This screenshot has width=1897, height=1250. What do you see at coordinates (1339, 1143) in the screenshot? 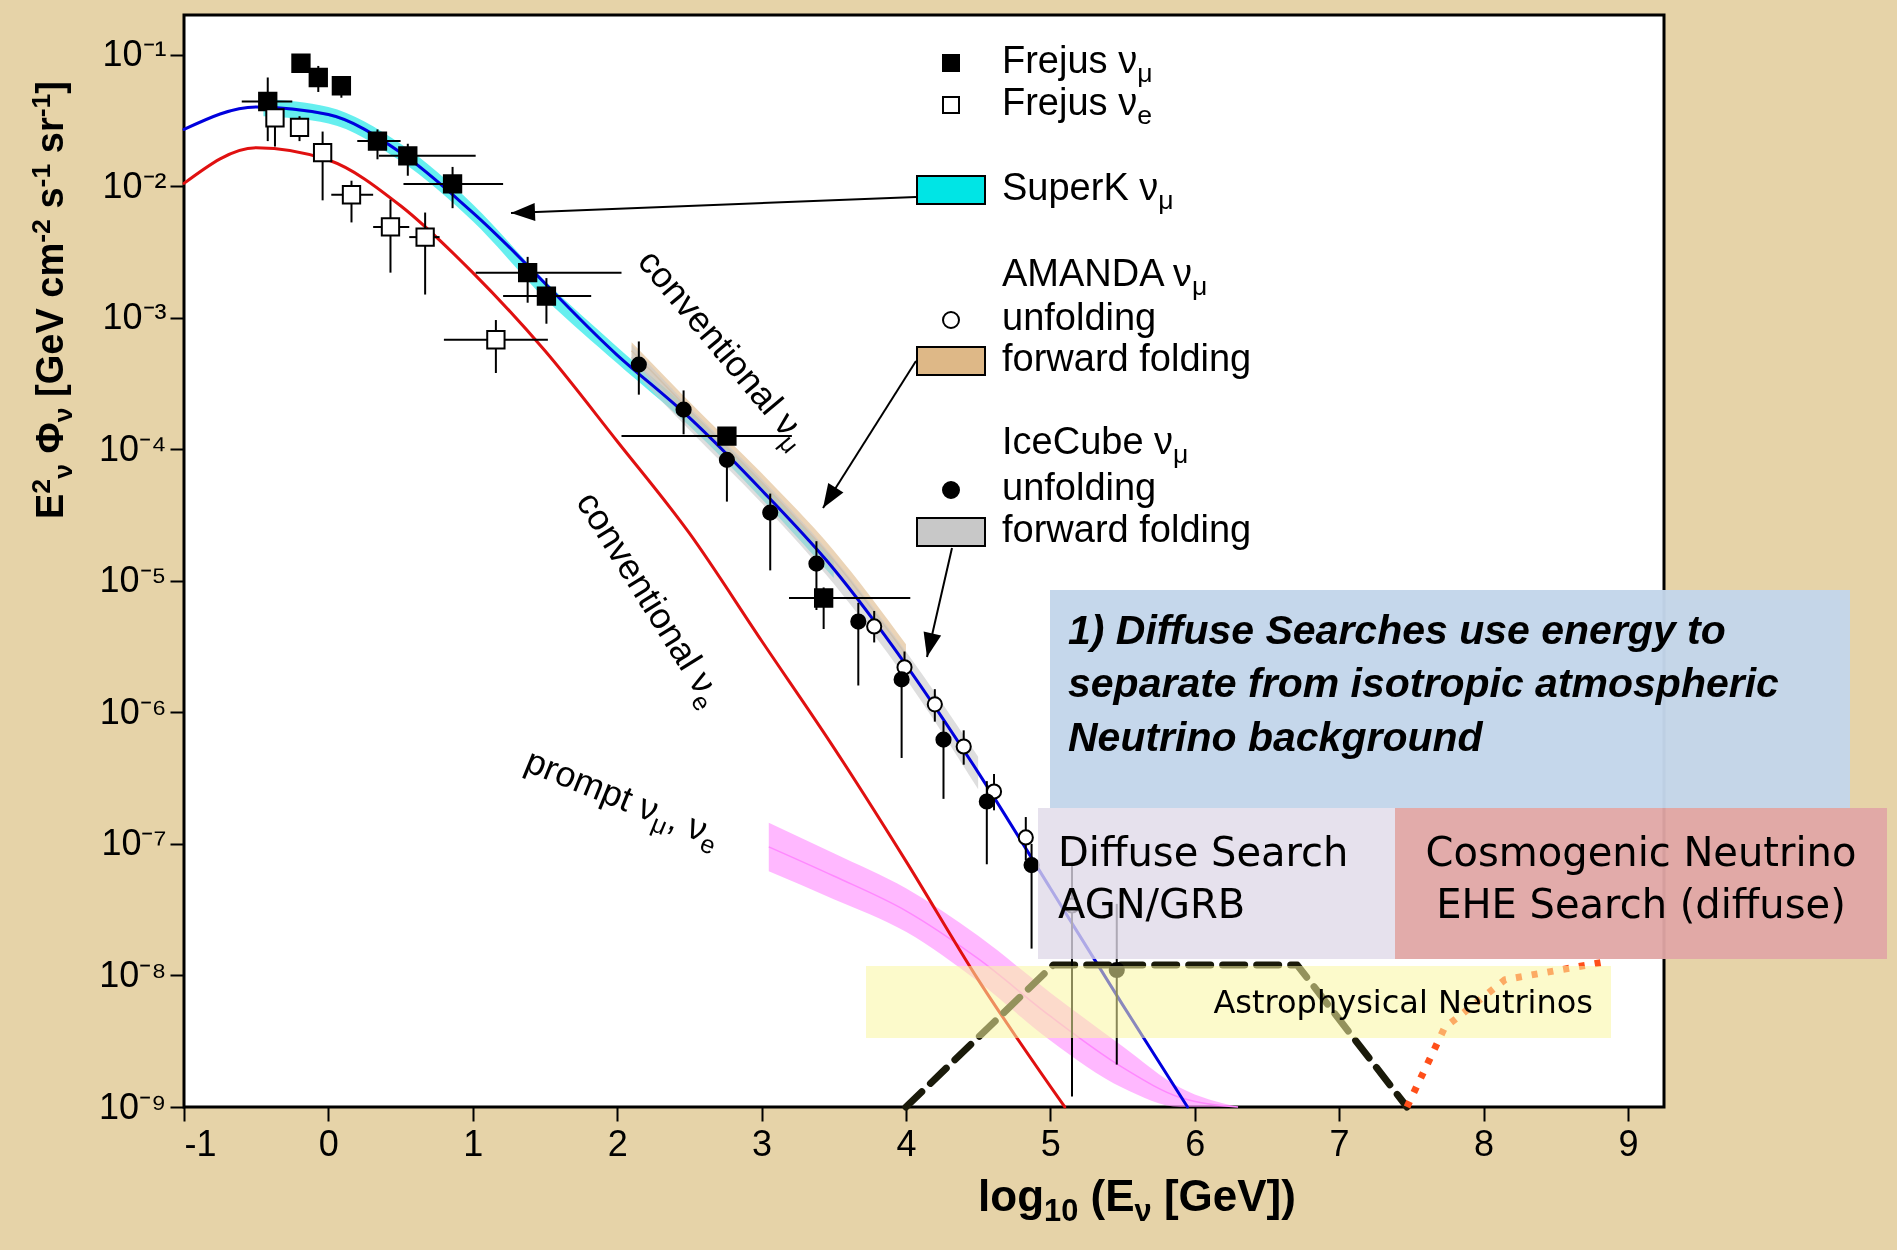
I see `x-tick-label: 7` at bounding box center [1339, 1143].